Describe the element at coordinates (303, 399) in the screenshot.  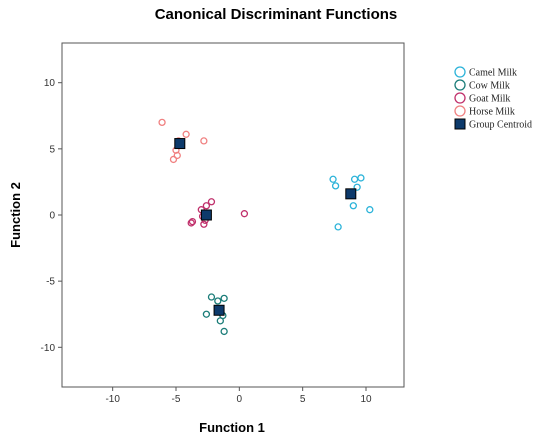
I see `x-tick-label: 5` at that location.